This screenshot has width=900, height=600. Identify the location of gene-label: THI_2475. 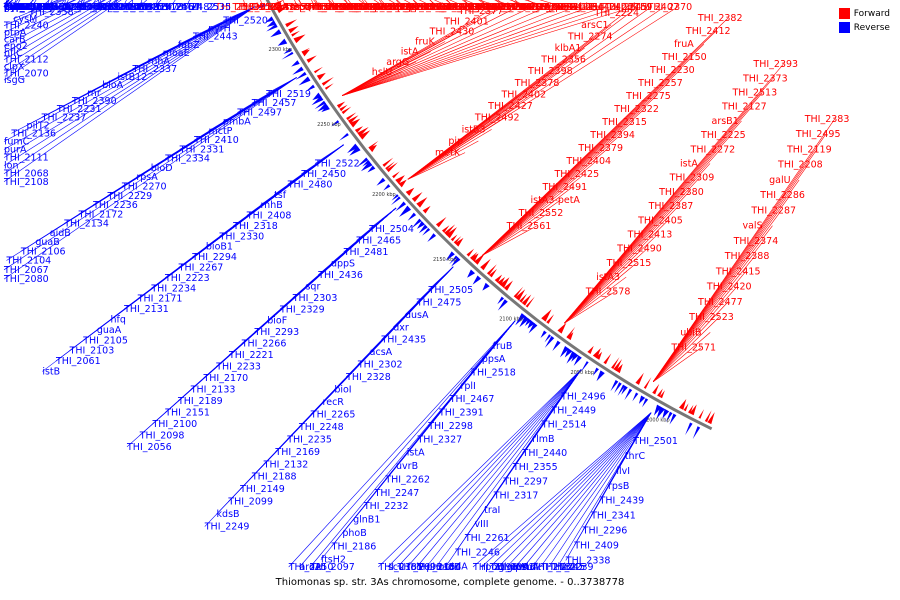
(439, 302).